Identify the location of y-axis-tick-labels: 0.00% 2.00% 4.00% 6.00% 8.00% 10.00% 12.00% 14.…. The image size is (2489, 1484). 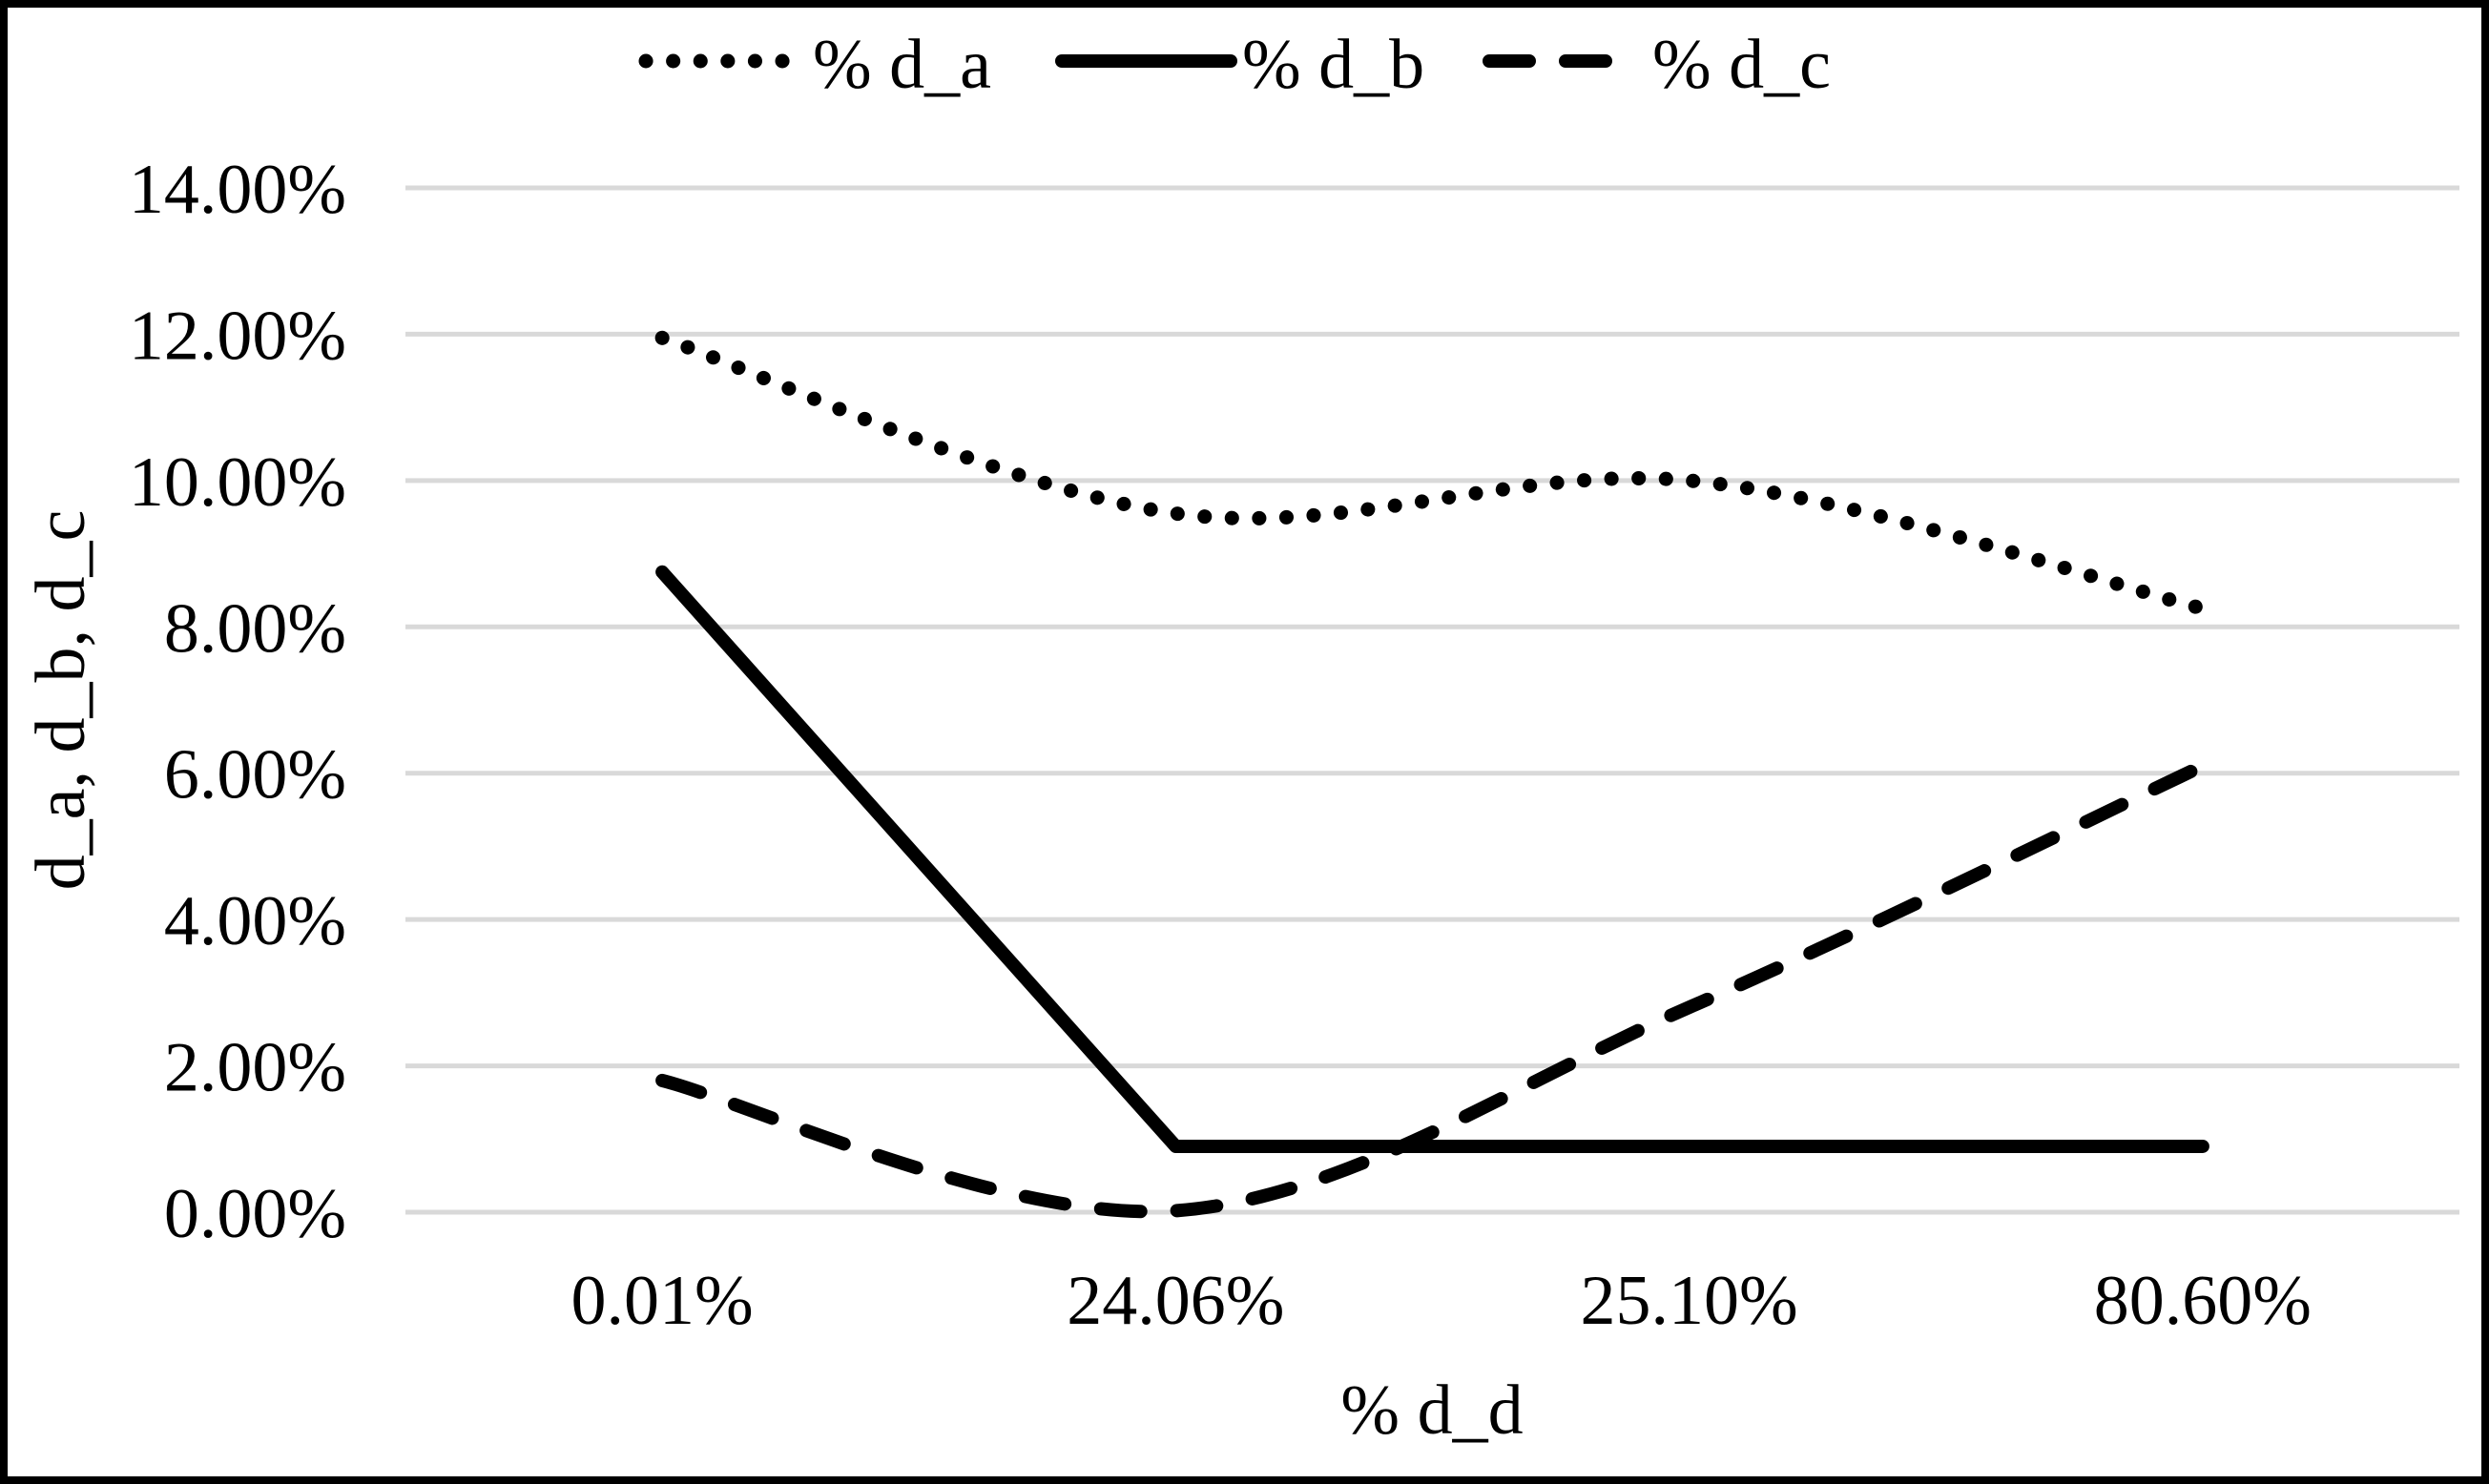
(237, 702).